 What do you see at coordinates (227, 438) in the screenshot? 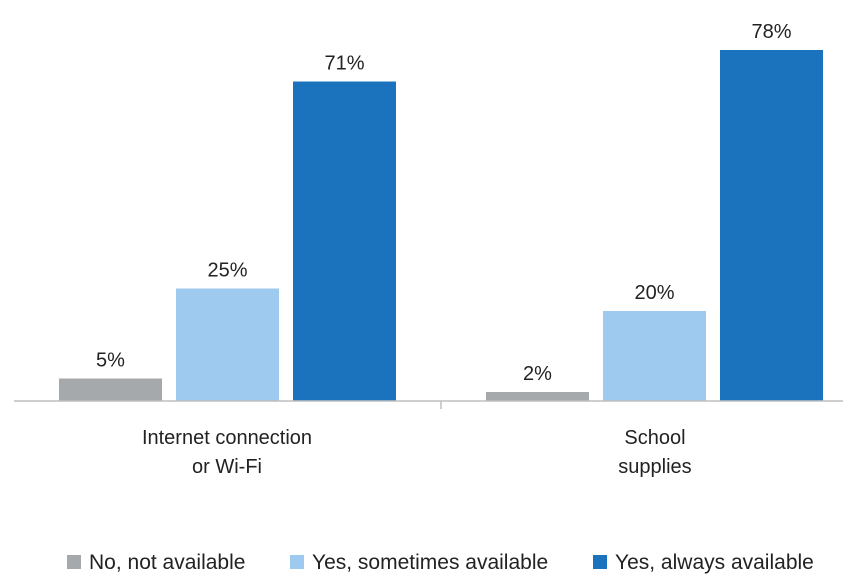
I see `category-label-0-line-0: Internet connection` at bounding box center [227, 438].